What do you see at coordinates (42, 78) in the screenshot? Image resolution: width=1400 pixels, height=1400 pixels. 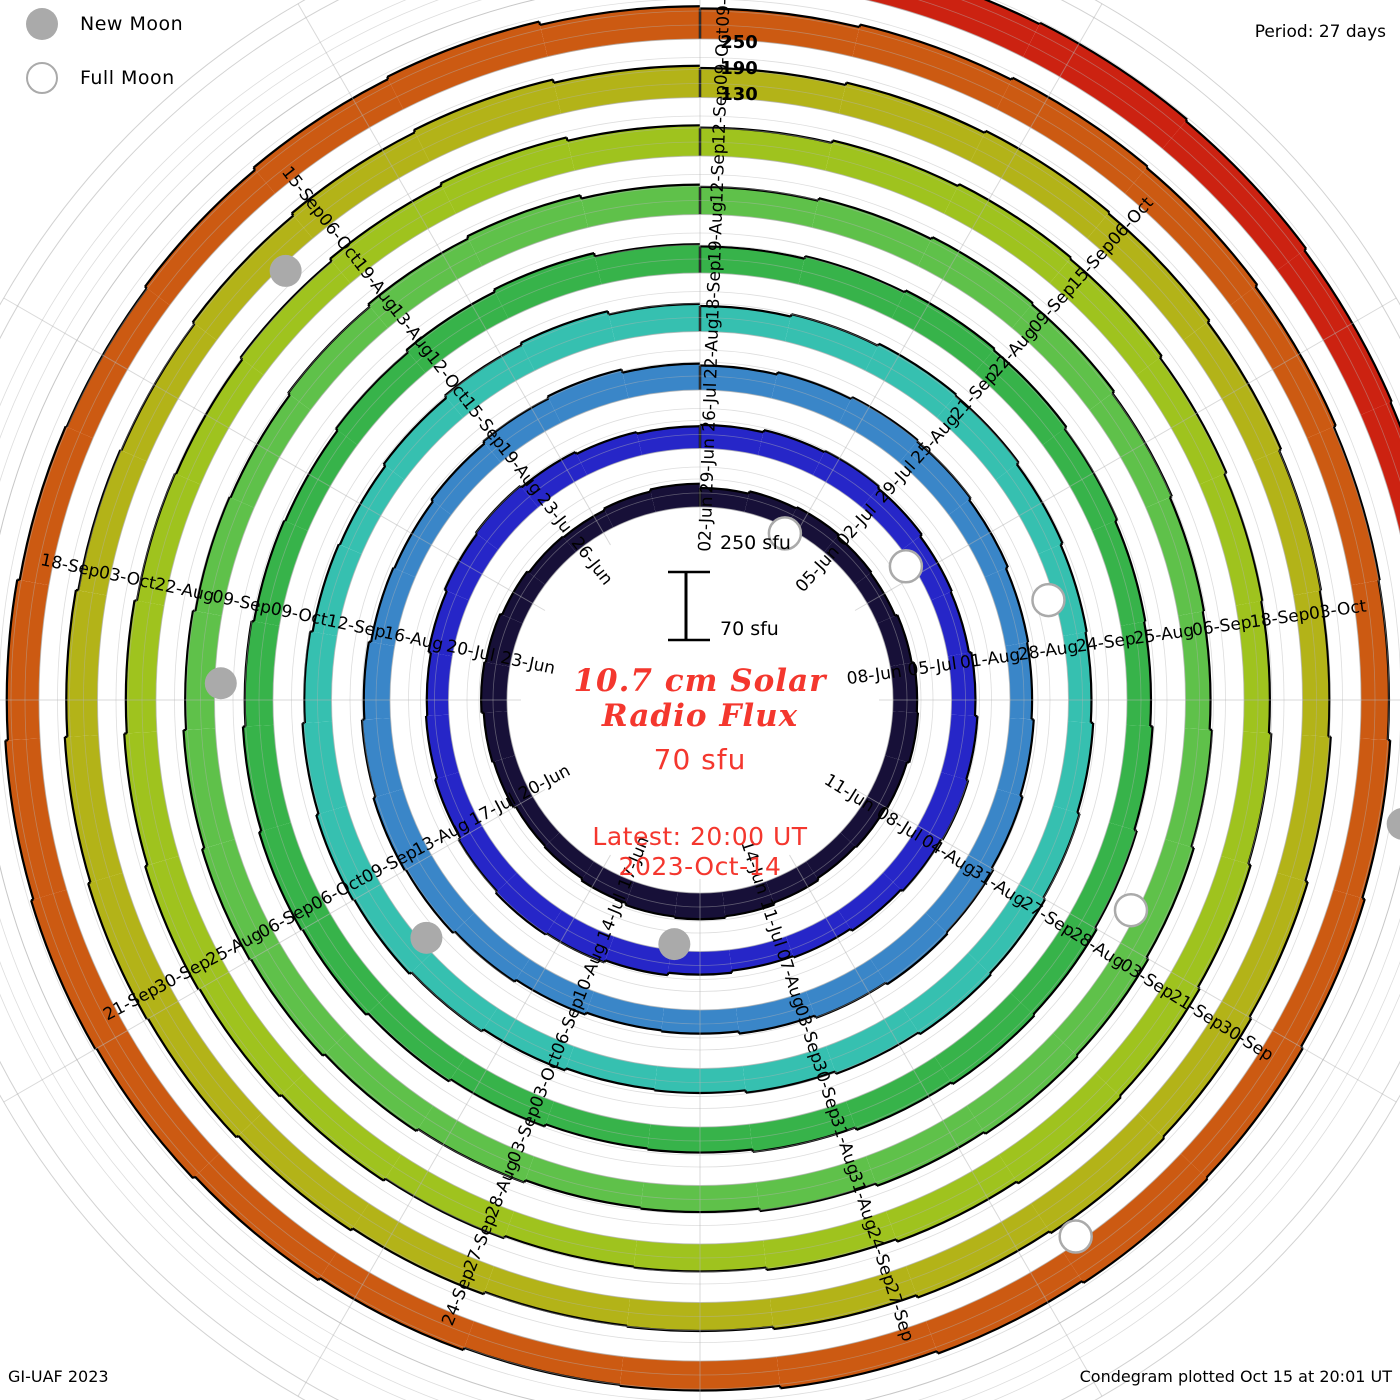 I see `full-moon-icon` at bounding box center [42, 78].